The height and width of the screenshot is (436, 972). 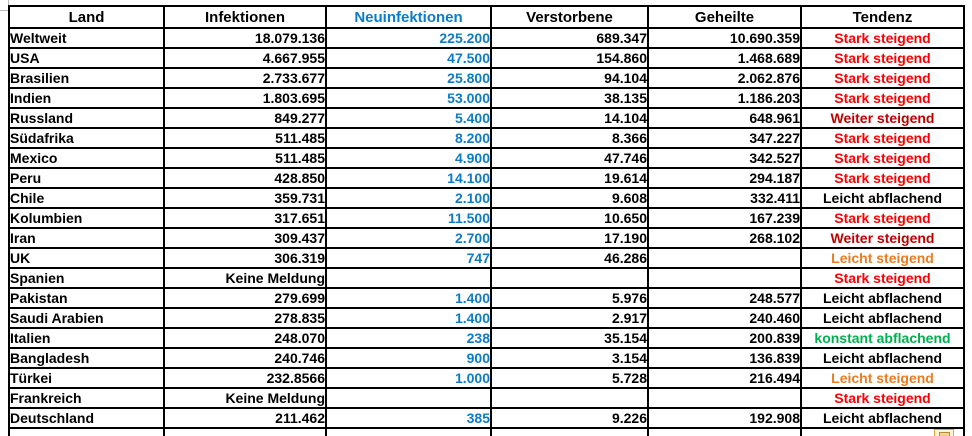 I want to click on cell-neuinfektionen: 25.800, so click(x=408, y=78).